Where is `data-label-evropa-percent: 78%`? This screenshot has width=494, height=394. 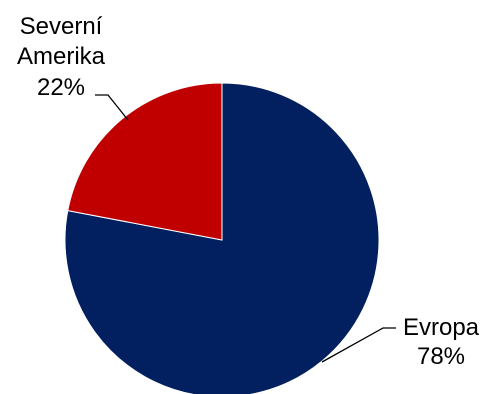 data-label-evropa-percent: 78% is located at coordinates (441, 356).